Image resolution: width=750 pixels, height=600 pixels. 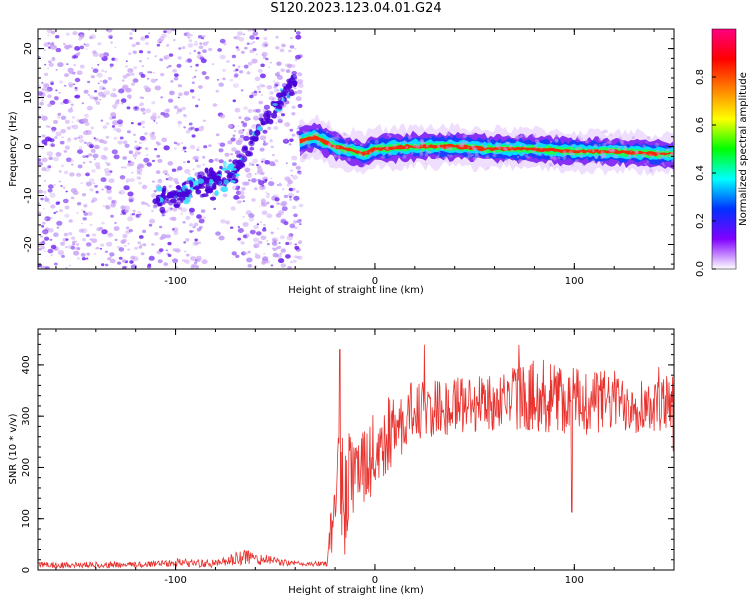 I want to click on top-xtick-label: 0, so click(x=375, y=281).